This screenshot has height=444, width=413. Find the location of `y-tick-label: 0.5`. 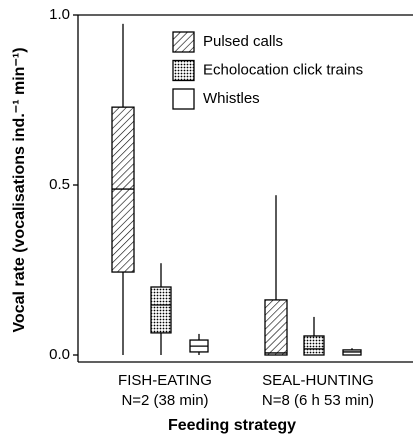

y-tick-label: 0.5 is located at coordinates (59, 184).